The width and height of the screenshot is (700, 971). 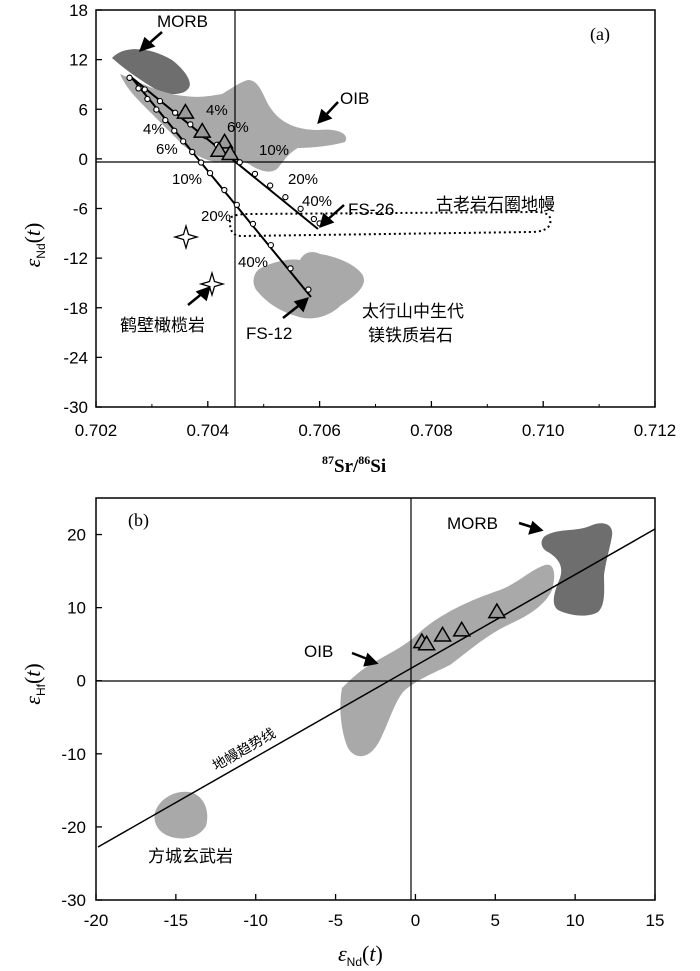 I want to click on mixing-line-fs12, so click(x=221, y=187).